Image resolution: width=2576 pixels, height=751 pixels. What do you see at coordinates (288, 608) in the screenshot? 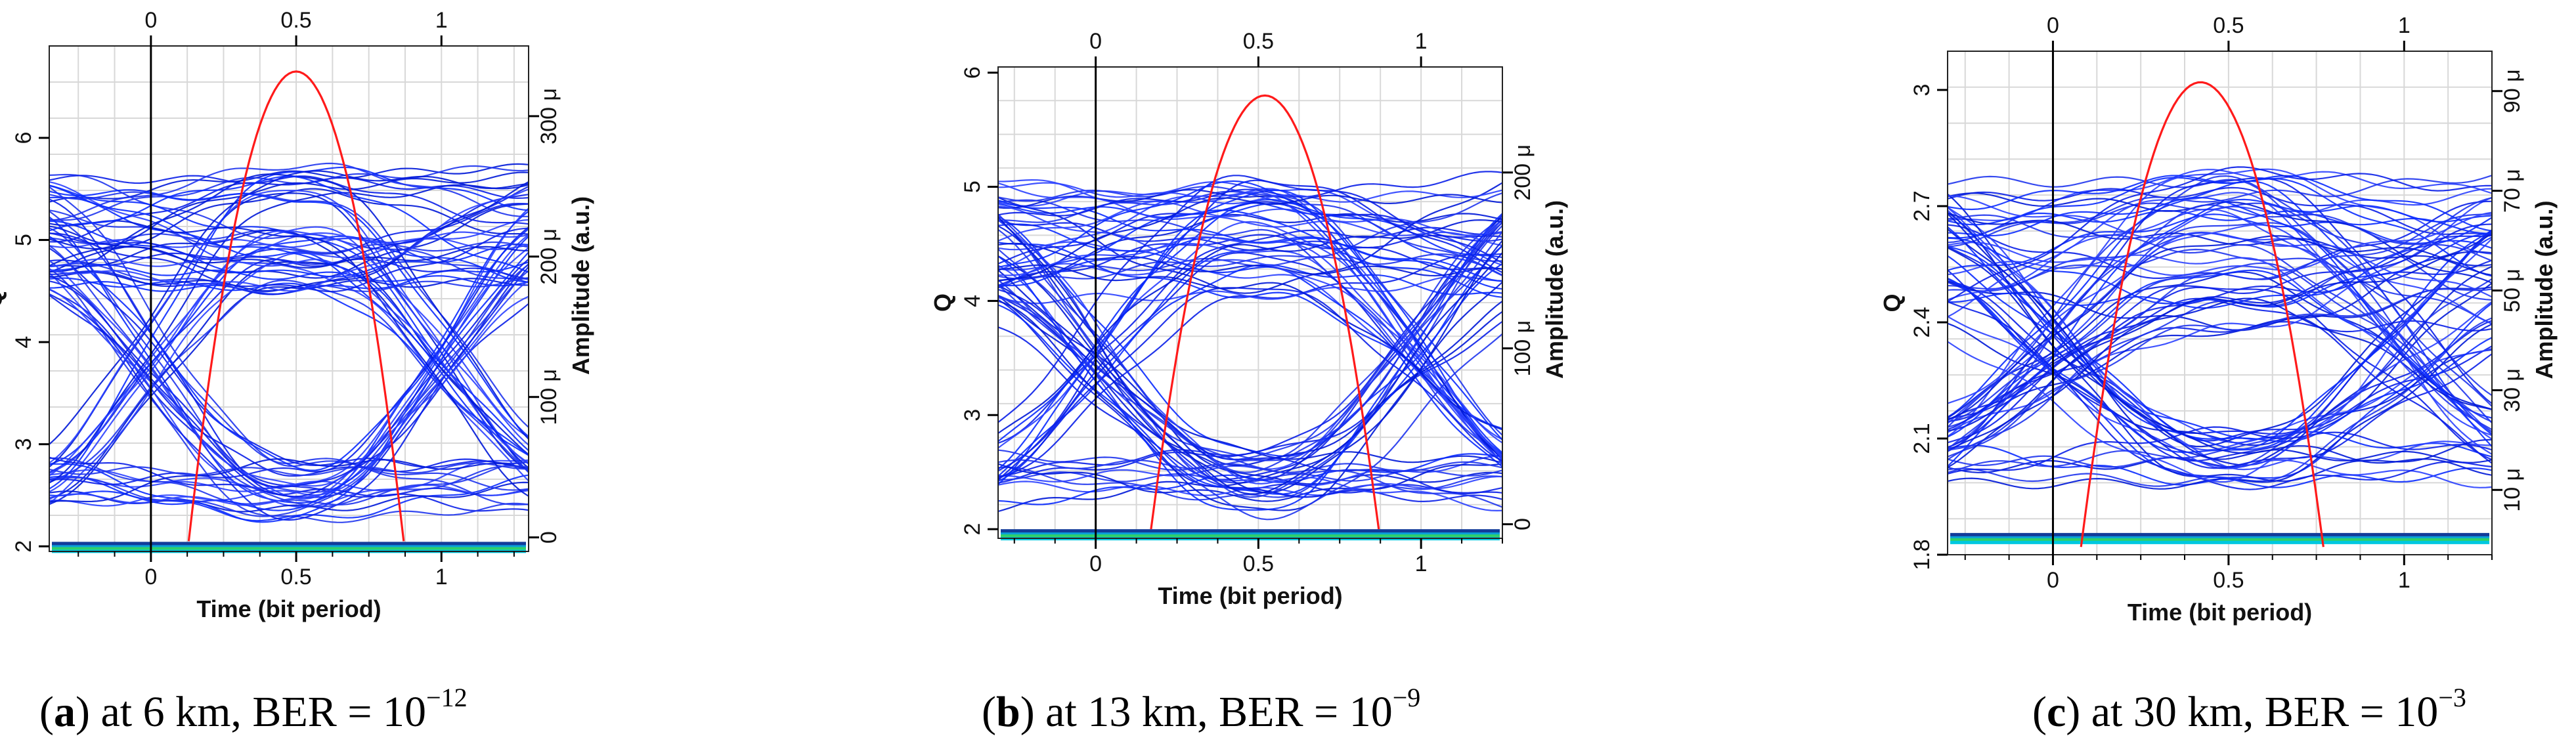
I see `x-axis-label: Time (bit period)` at bounding box center [288, 608].